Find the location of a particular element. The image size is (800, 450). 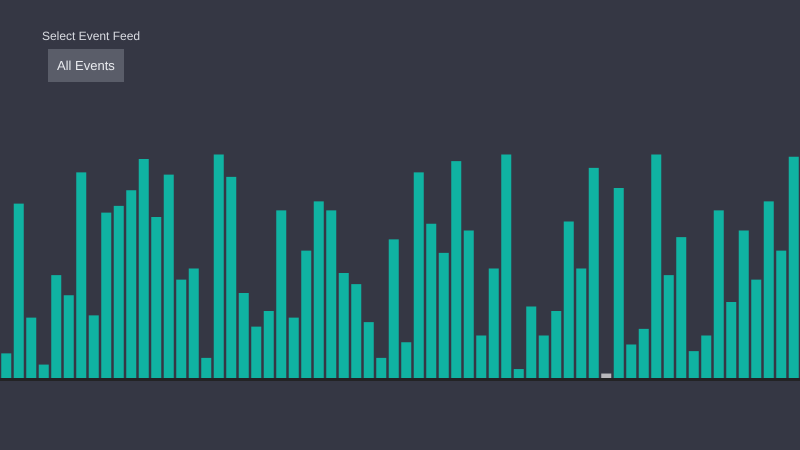

text: All Events is located at coordinates (86, 65).